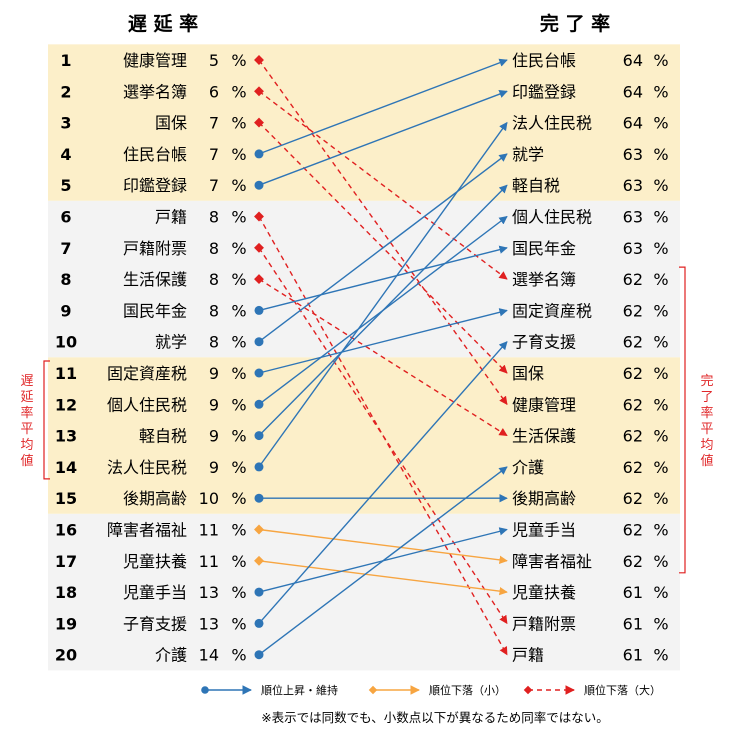  I want to click on left-average-char-6: 値, so click(26, 461).